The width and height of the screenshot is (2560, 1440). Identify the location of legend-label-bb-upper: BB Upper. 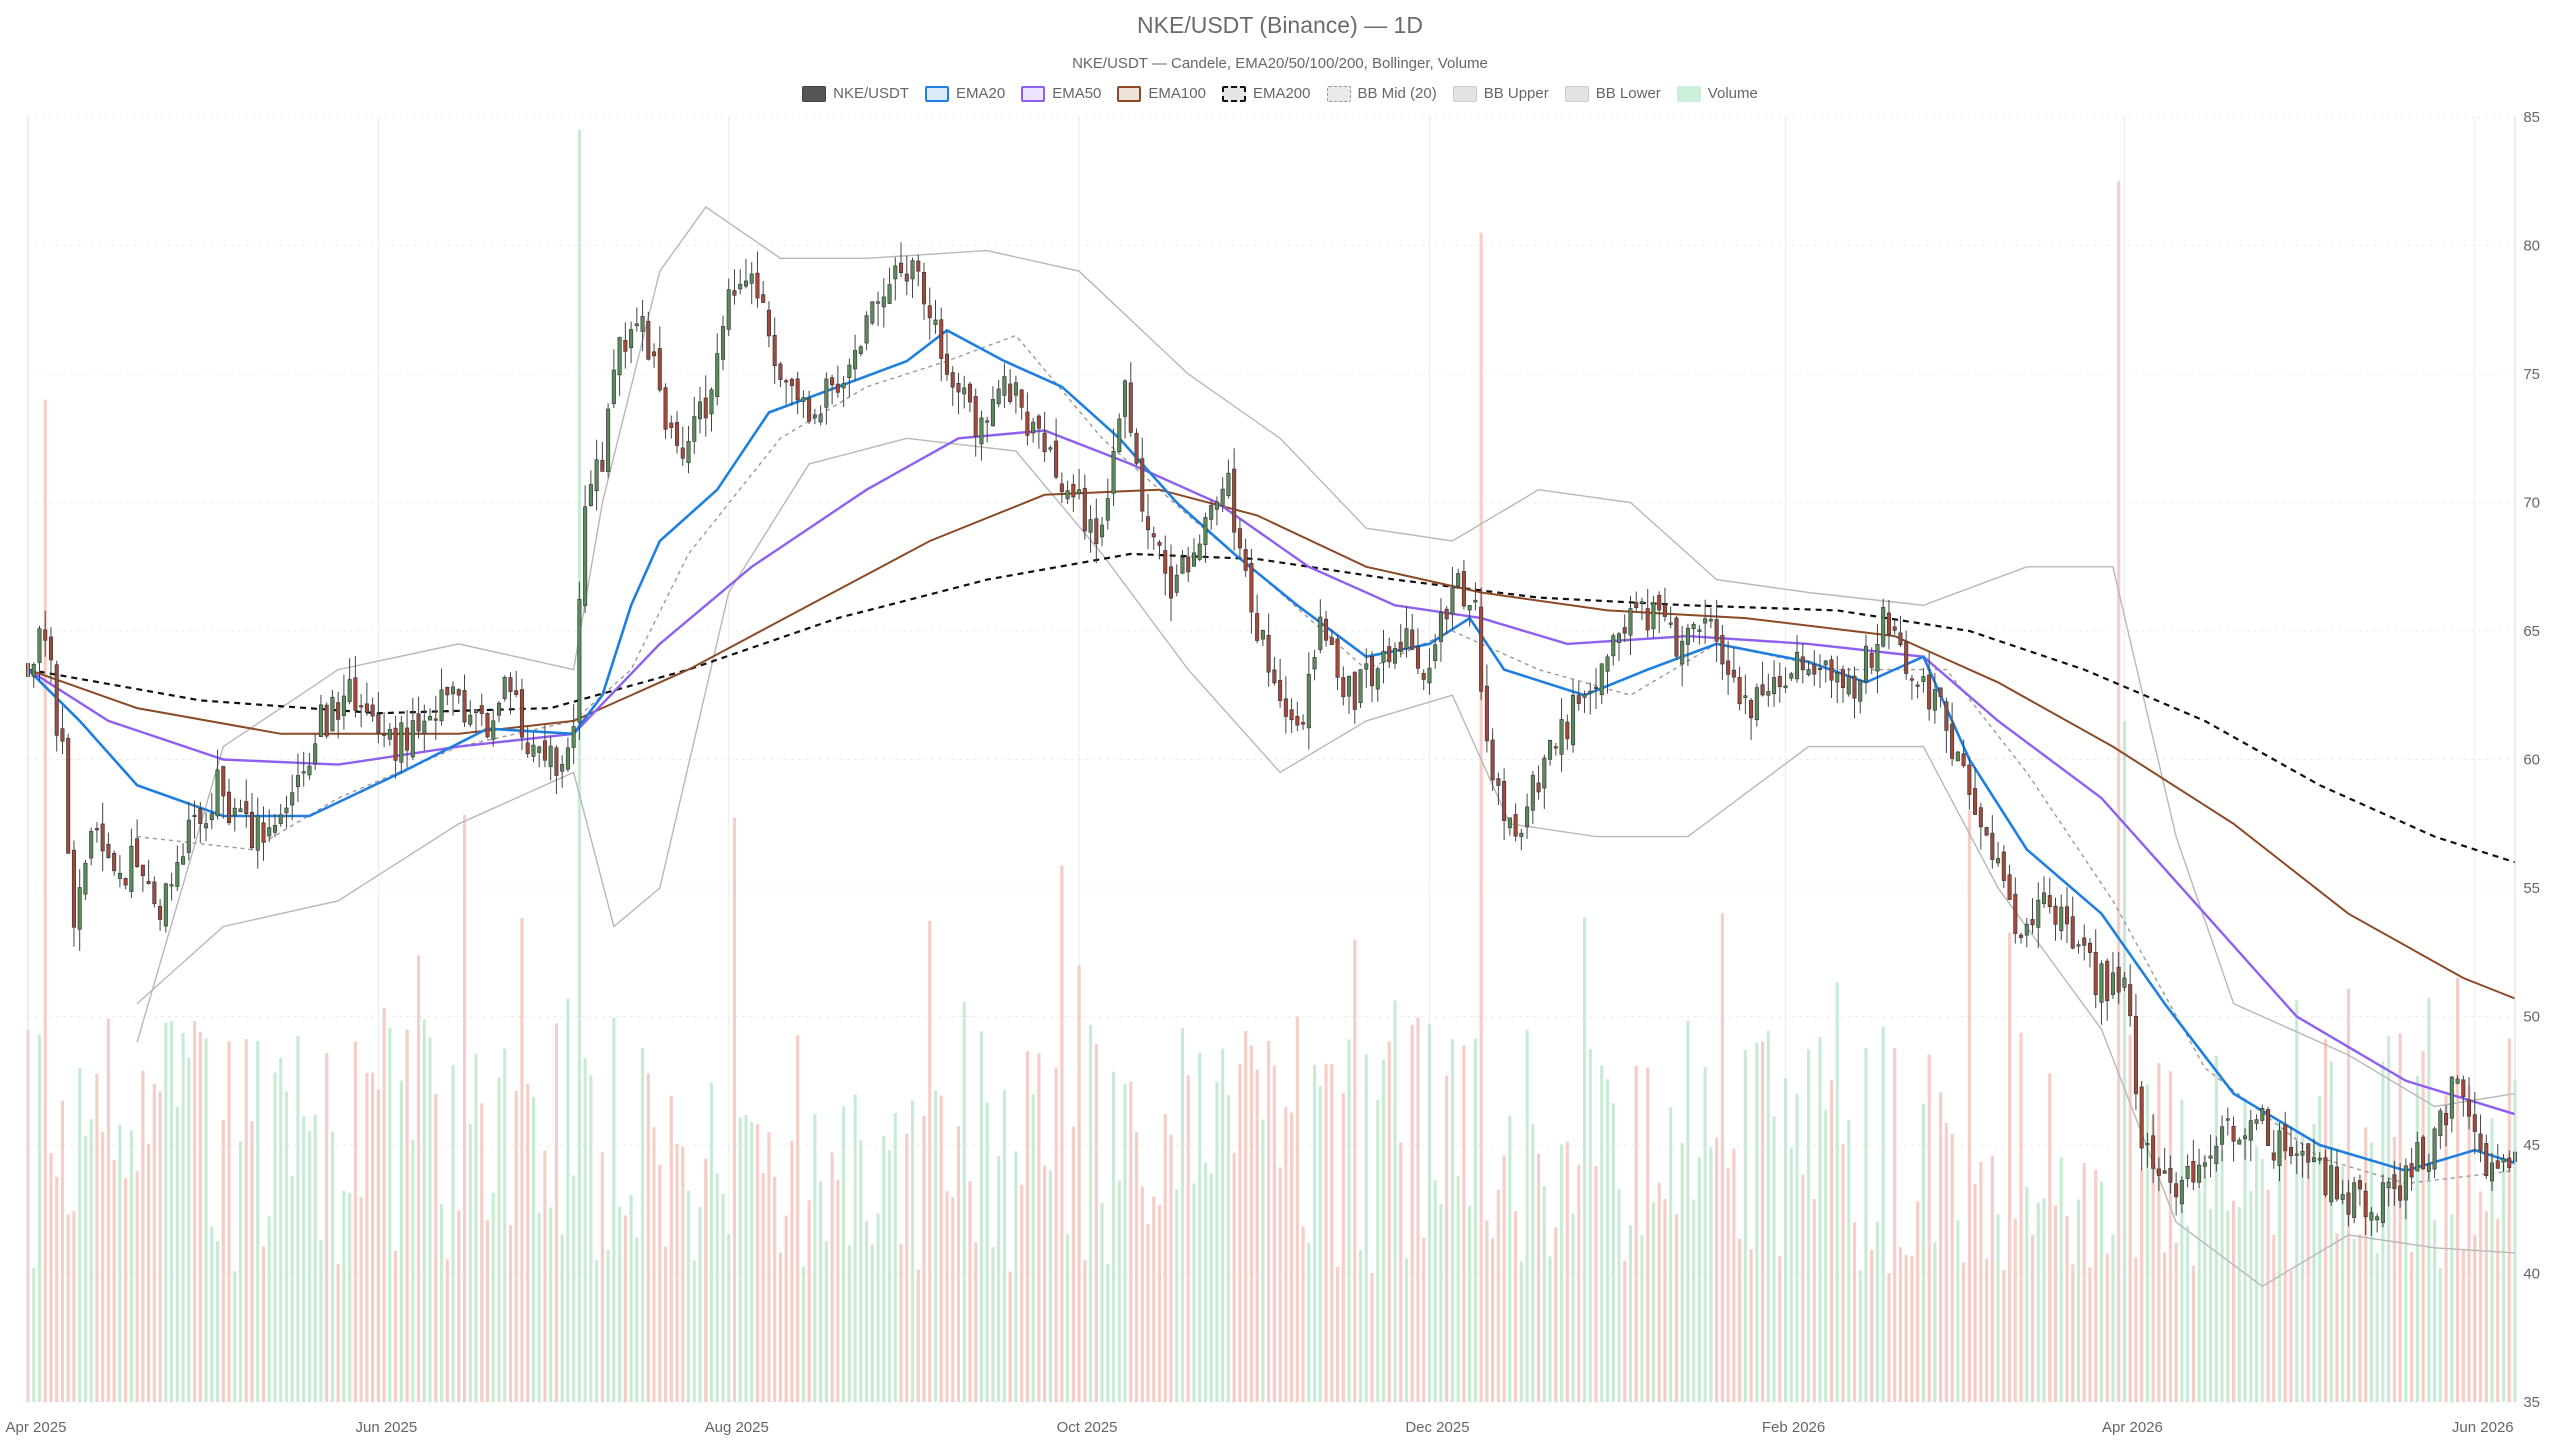
(1516, 93).